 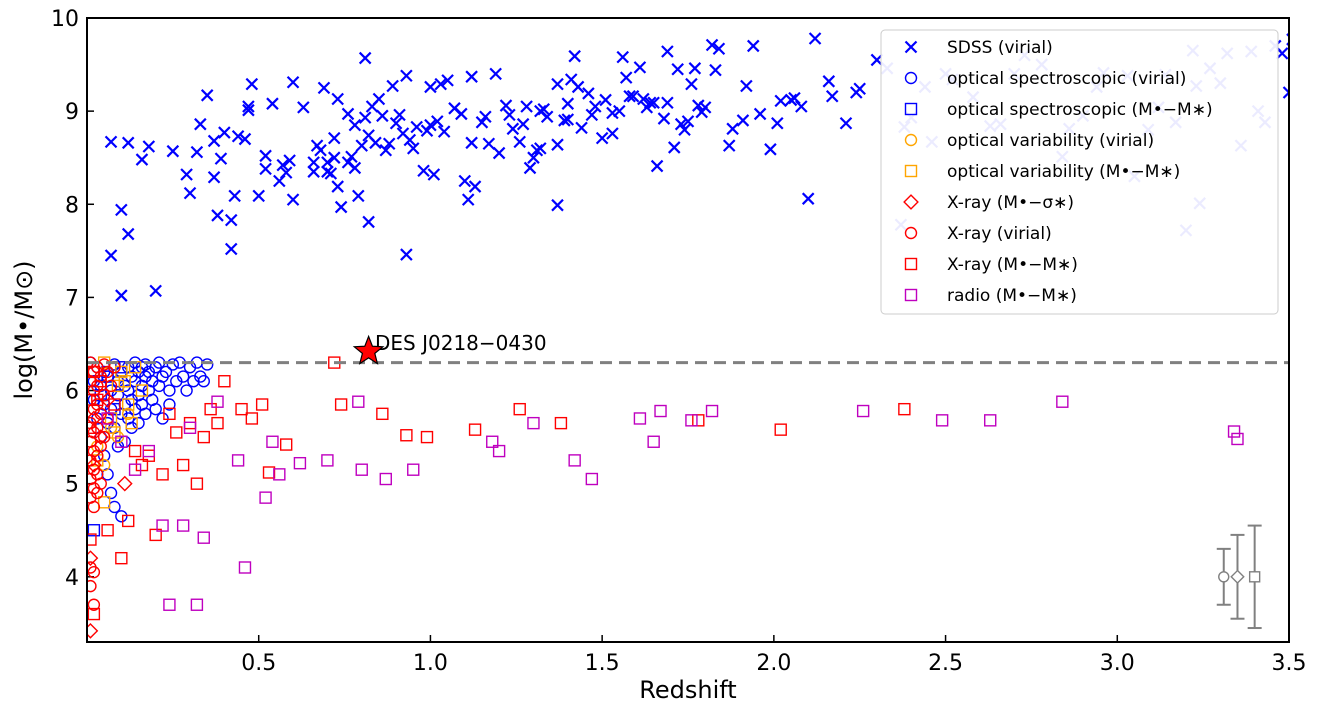 What do you see at coordinates (1050, 141) in the screenshot?
I see `legend-label: optical variability (virial)` at bounding box center [1050, 141].